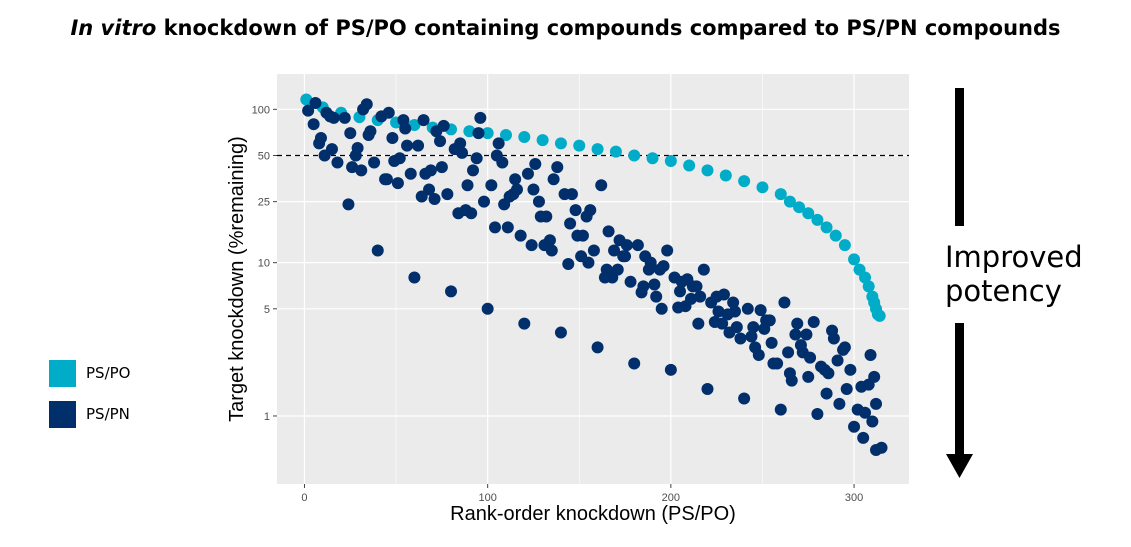  What do you see at coordinates (264, 156) in the screenshot?
I see `y-tick-label: 50` at bounding box center [264, 156].